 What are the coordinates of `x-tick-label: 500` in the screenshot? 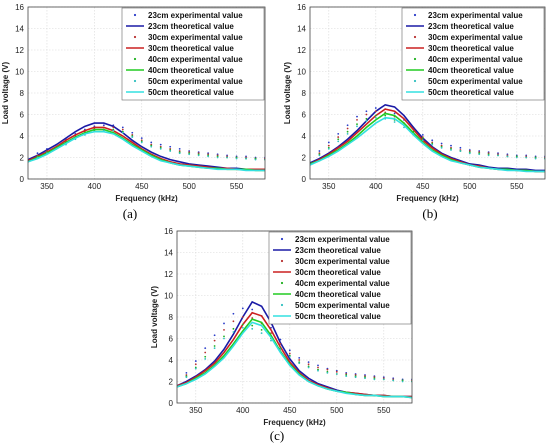 It's located at (337, 410).